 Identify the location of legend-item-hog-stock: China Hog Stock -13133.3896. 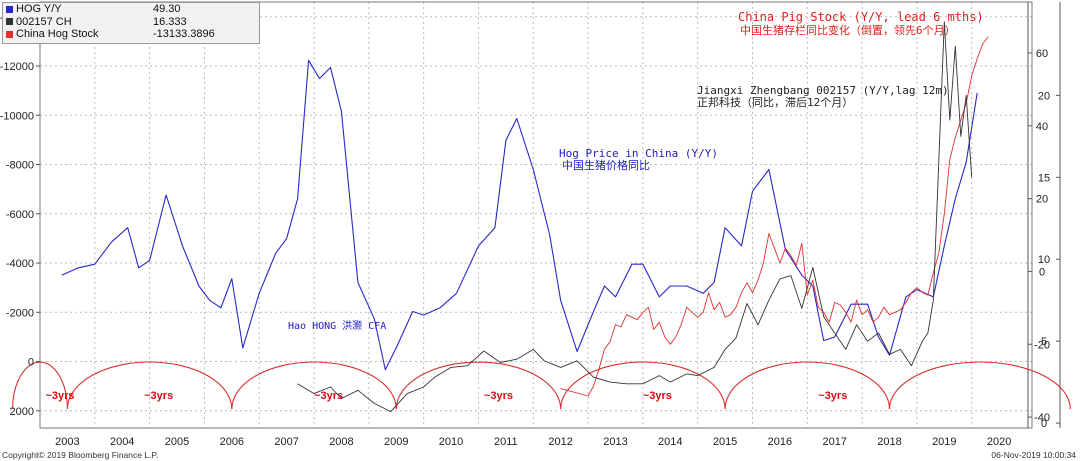
(131, 34).